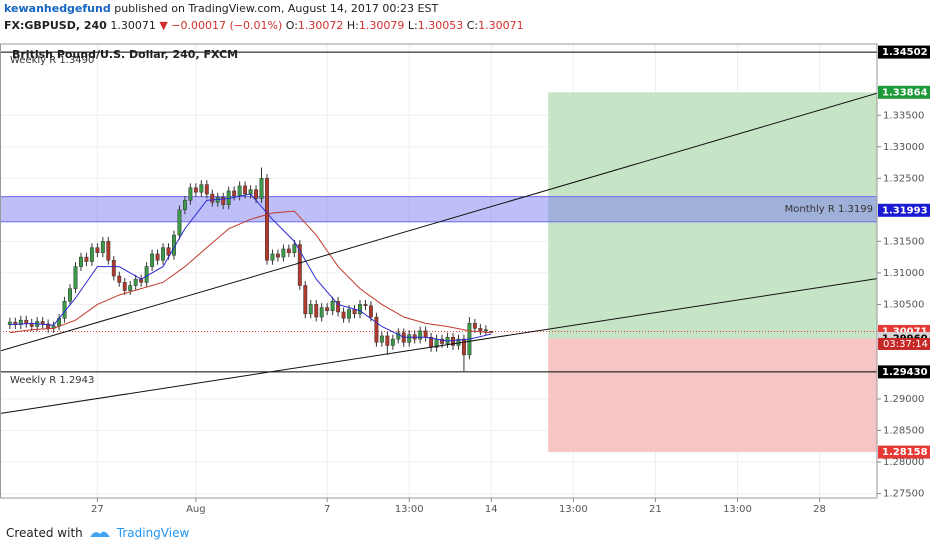  I want to click on countdown: 03:37:14, so click(905, 344).